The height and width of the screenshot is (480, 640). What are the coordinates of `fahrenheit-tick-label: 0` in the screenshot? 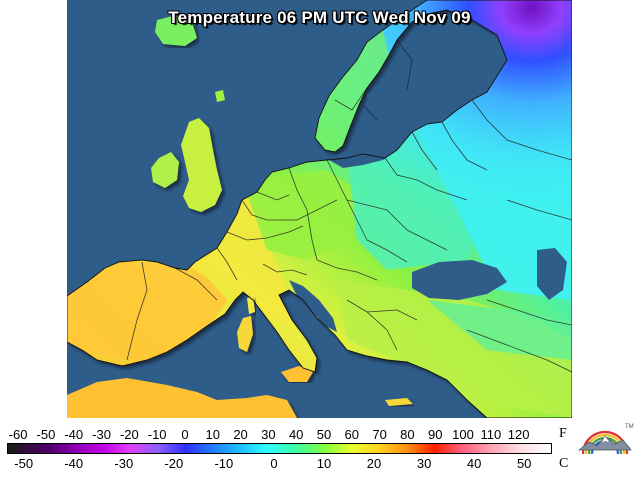 It's located at (185, 434).